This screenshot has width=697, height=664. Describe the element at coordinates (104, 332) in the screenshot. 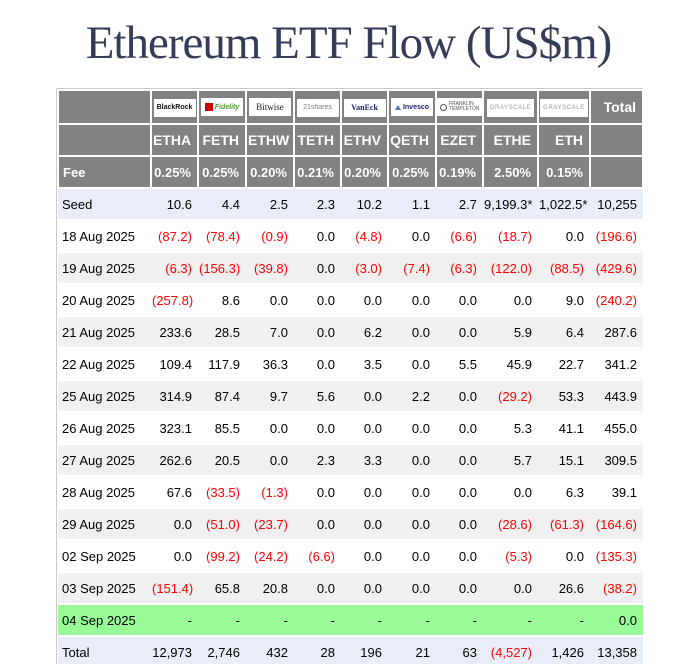

I see `row-label: 21 Aug 2025` at that location.